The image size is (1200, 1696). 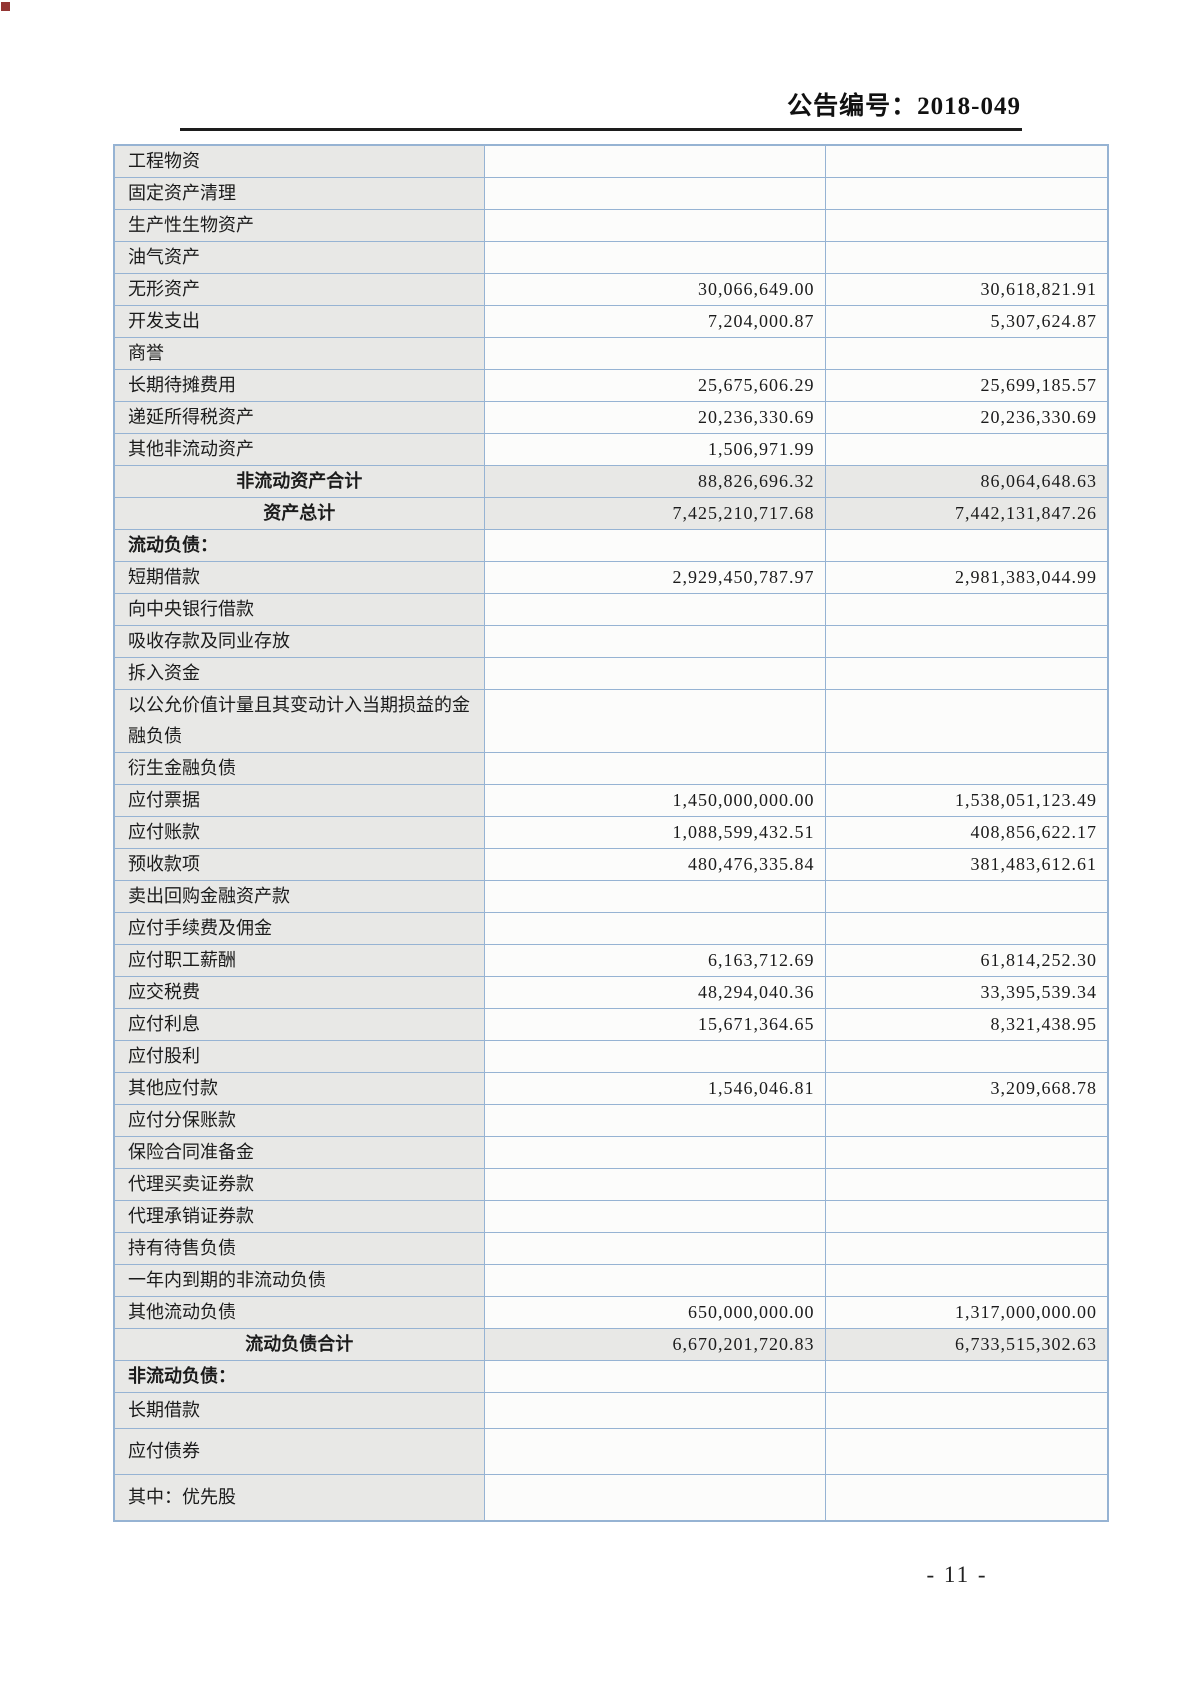 What do you see at coordinates (966, 1312) in the screenshot?
I see `row-value2-cell: 1,317,000,000.00` at bounding box center [966, 1312].